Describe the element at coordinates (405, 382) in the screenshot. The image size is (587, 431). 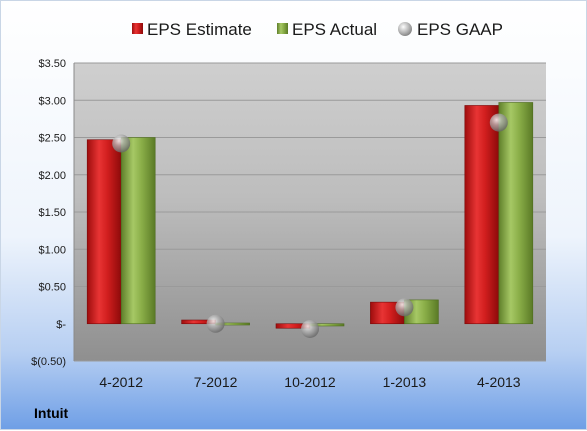
I see `x-category-label: 1-2013` at that location.